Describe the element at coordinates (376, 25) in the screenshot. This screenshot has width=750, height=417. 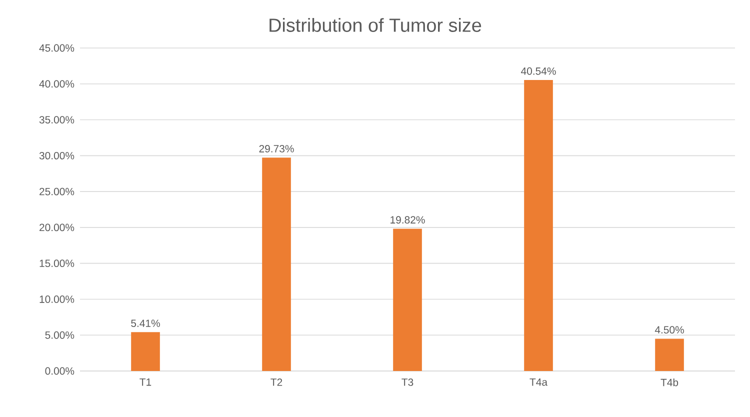
I see `chart-title: Distribution of Tumor size` at that location.